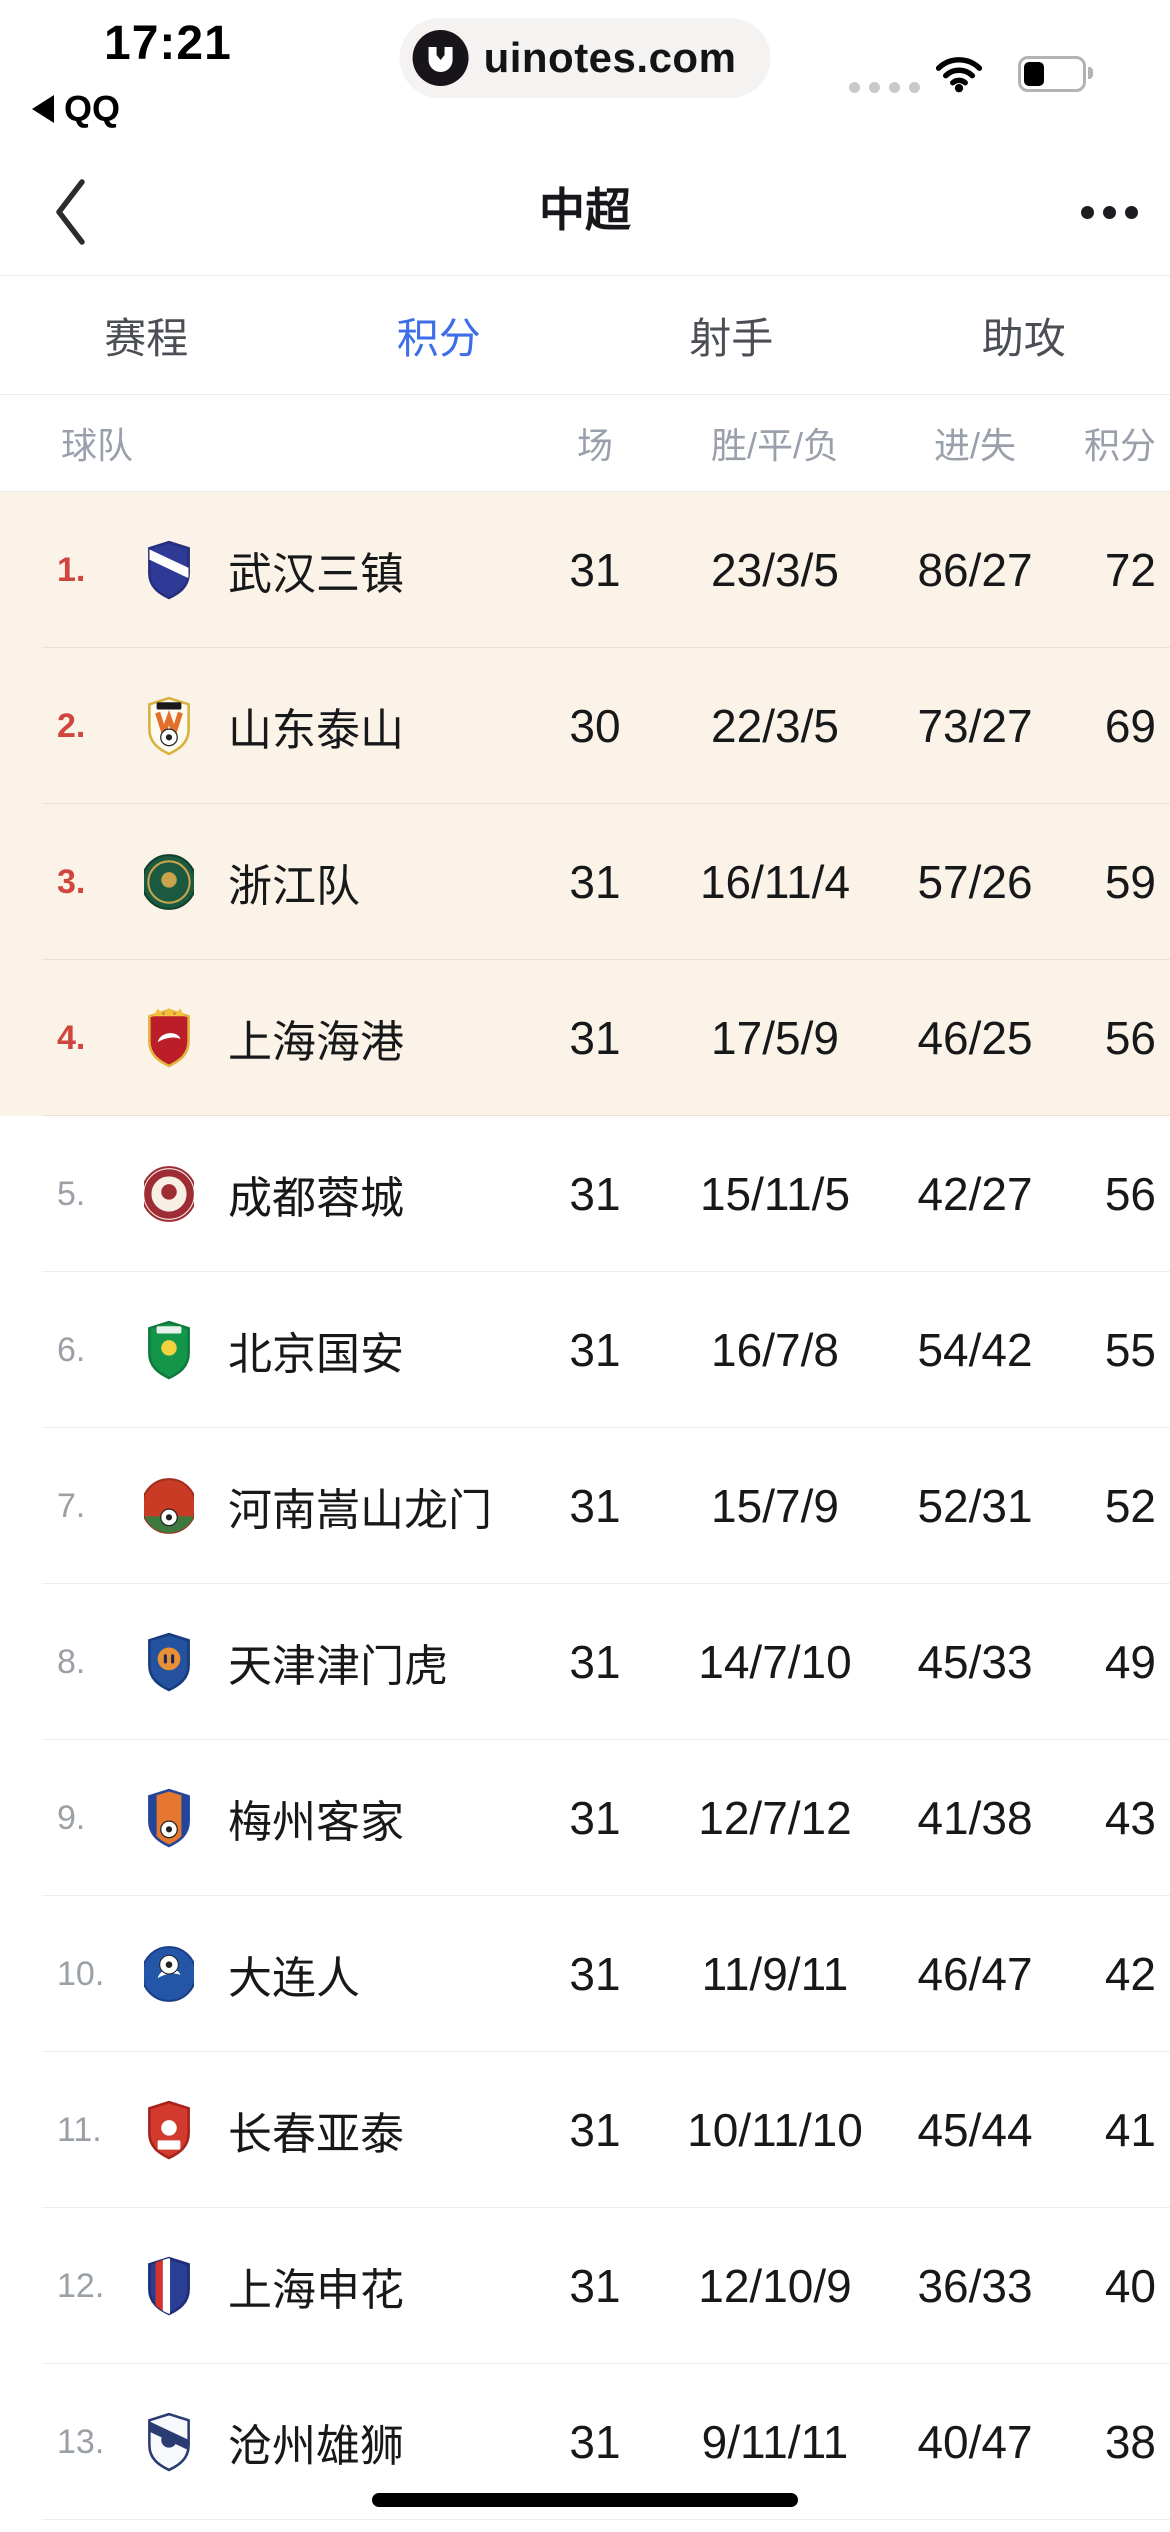 Image resolution: width=1170 pixels, height=2532 pixels. I want to click on chengdu-rongcheng-crest, so click(169, 1194).